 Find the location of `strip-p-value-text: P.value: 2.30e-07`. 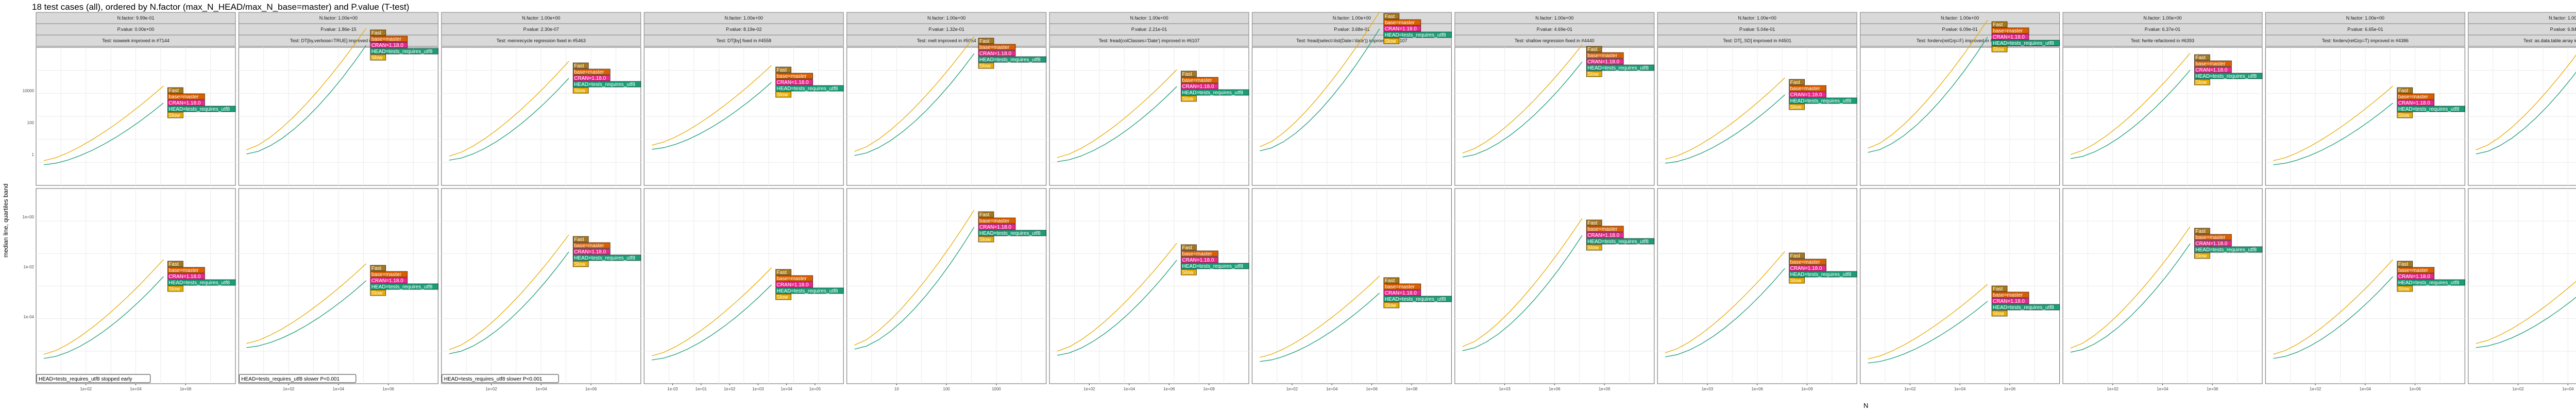

strip-p-value-text: P.value: 2.30e-07 is located at coordinates (541, 29).